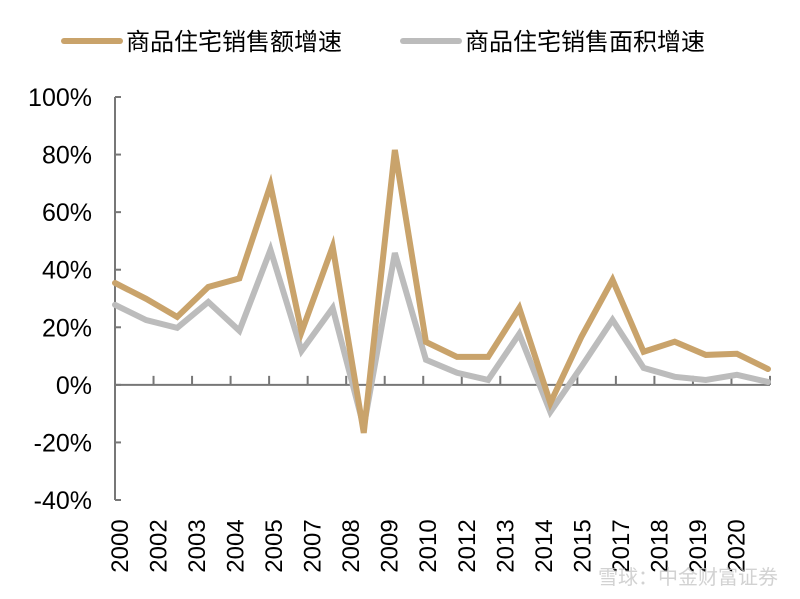 This screenshot has height=599, width=800. I want to click on x-tick-label: 2002, so click(159, 545).